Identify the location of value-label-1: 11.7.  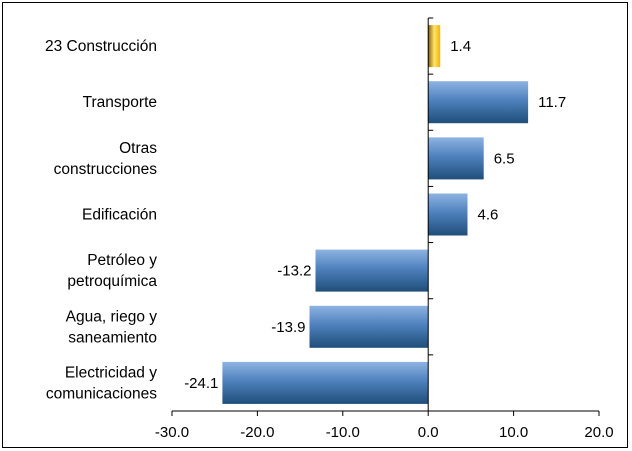
(552, 102).